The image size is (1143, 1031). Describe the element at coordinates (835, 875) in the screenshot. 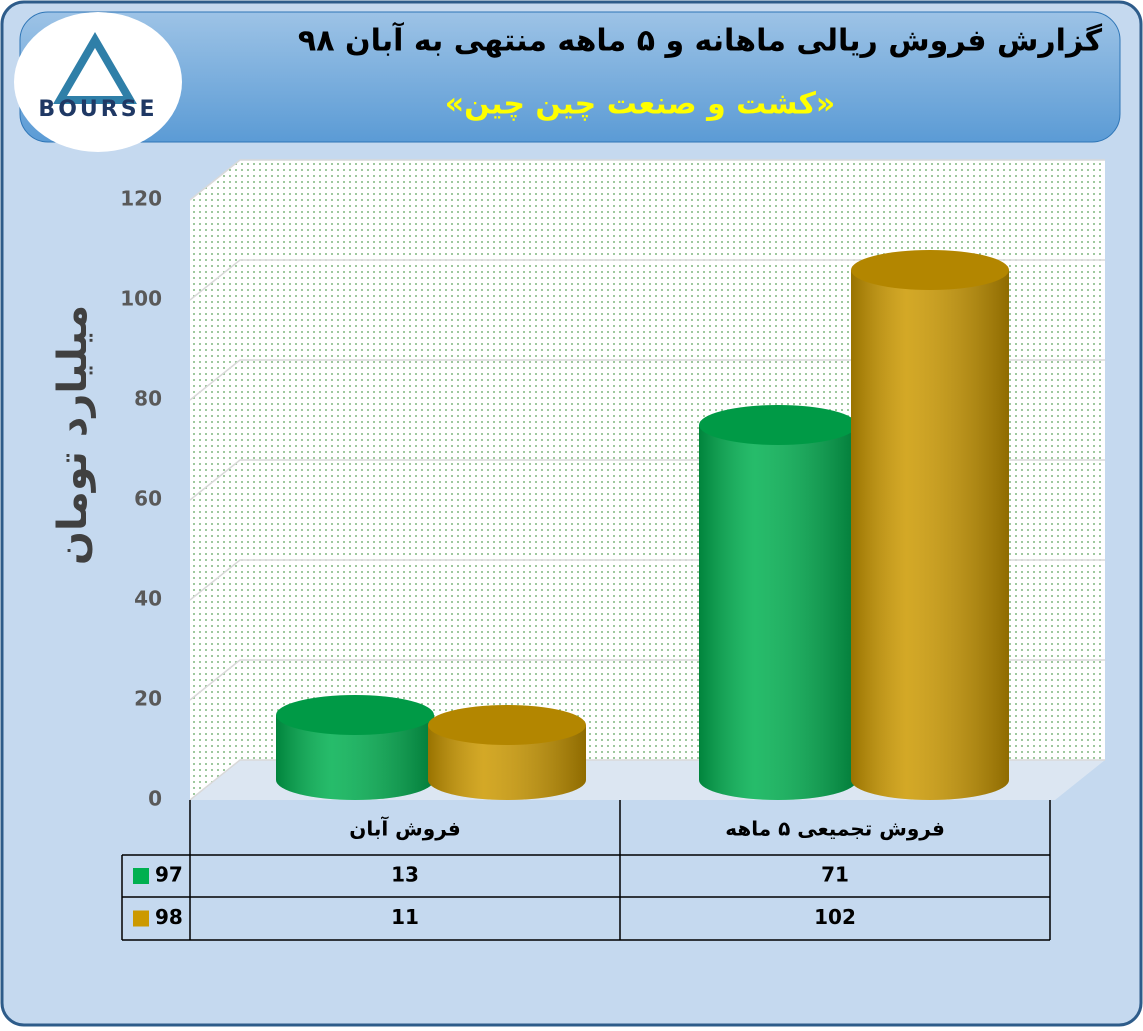

I see `table-value: 71` at that location.